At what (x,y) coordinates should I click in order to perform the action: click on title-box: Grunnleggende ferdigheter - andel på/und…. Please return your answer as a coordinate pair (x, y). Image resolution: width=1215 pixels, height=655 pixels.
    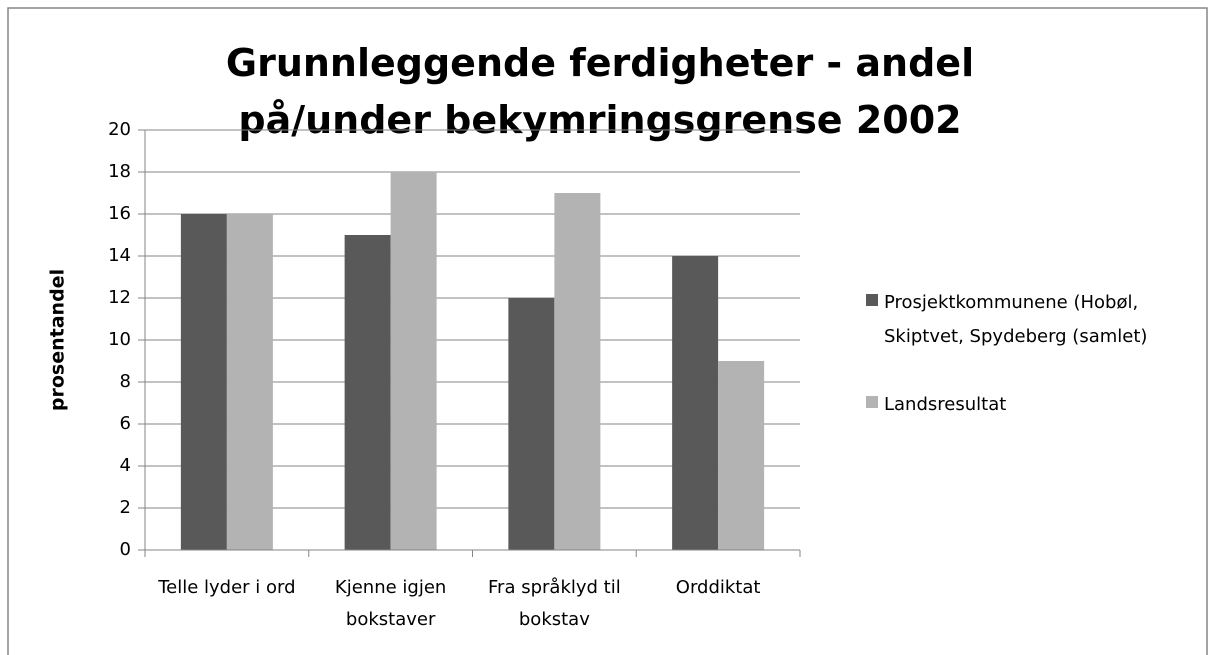
    Looking at the image, I should click on (600, 91).